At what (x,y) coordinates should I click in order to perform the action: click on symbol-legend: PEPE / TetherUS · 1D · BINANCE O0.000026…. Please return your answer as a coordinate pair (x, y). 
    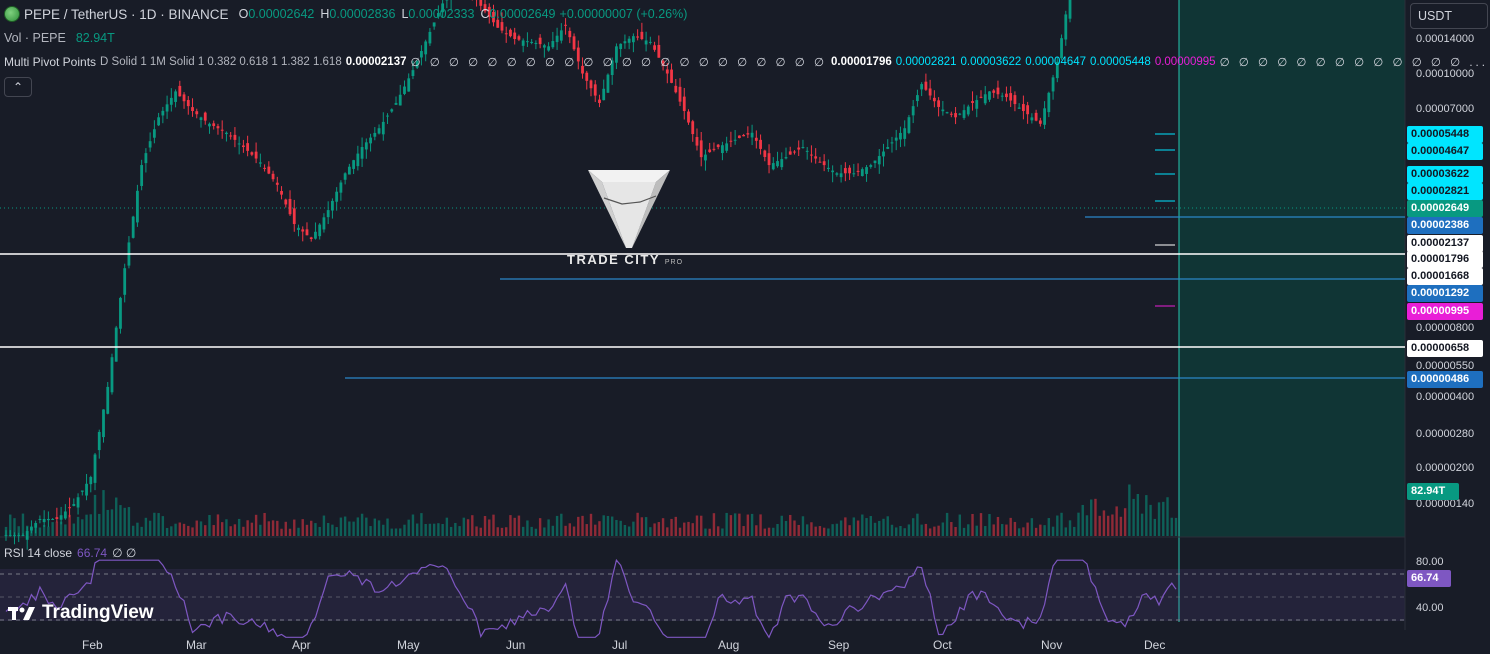
    Looking at the image, I should click on (345, 14).